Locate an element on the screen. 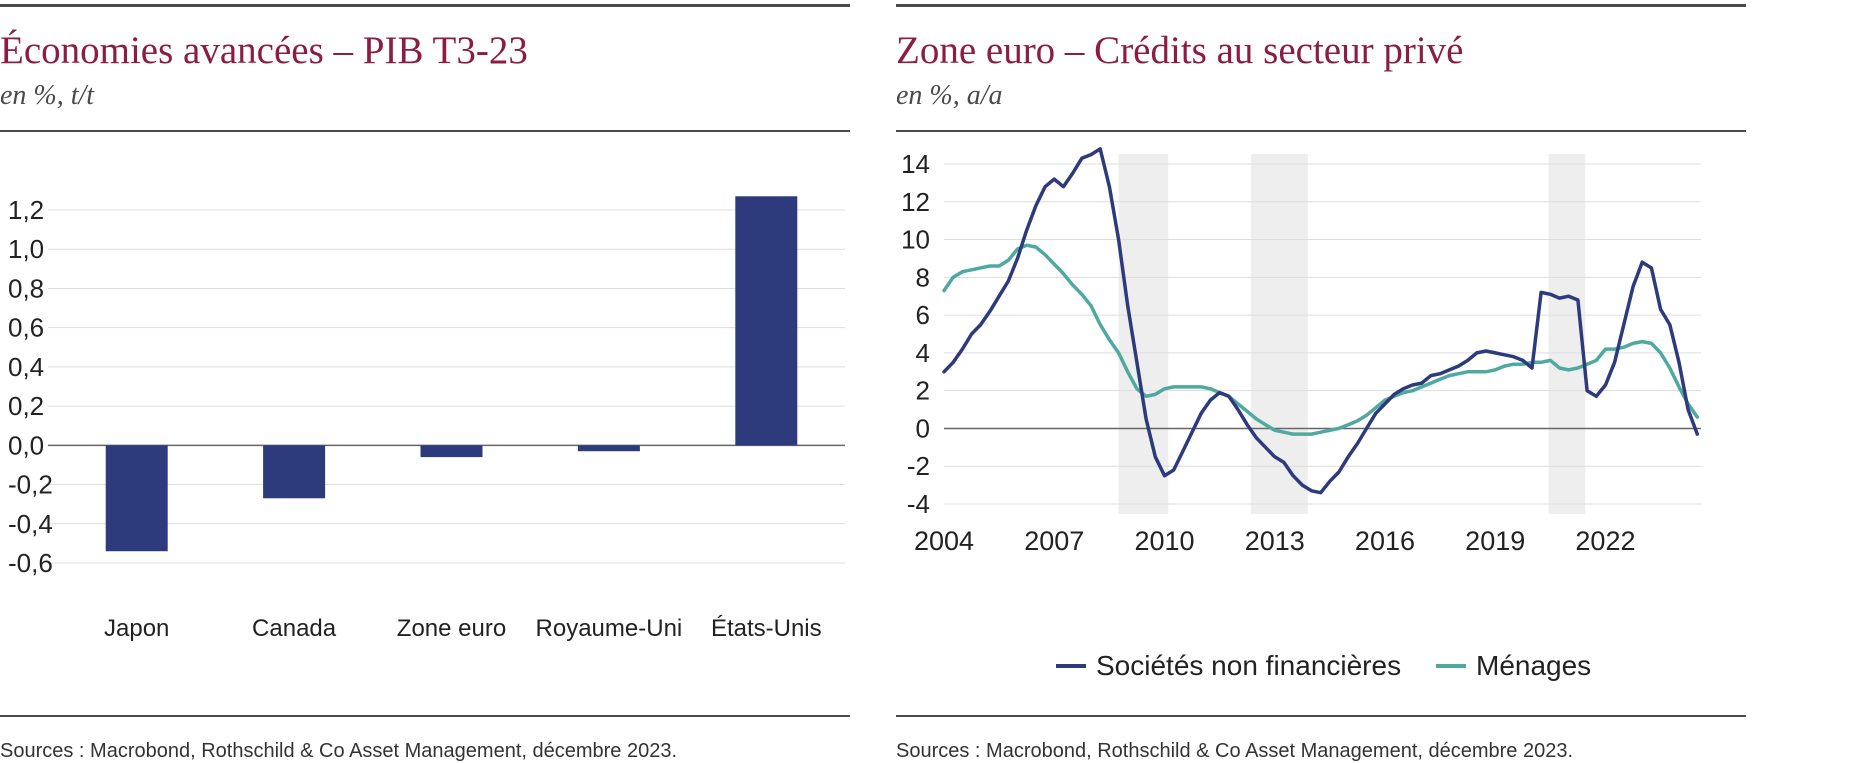 The width and height of the screenshot is (1852, 763). x-tick-label: 2013 is located at coordinates (1275, 541).